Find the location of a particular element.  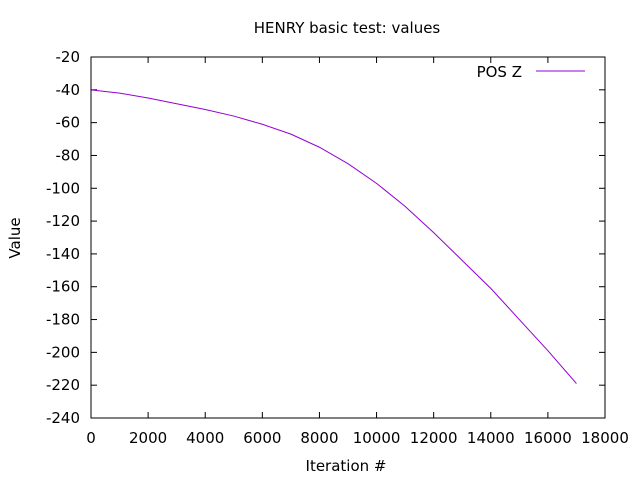

x-tick-label: 2000 is located at coordinates (148, 438).